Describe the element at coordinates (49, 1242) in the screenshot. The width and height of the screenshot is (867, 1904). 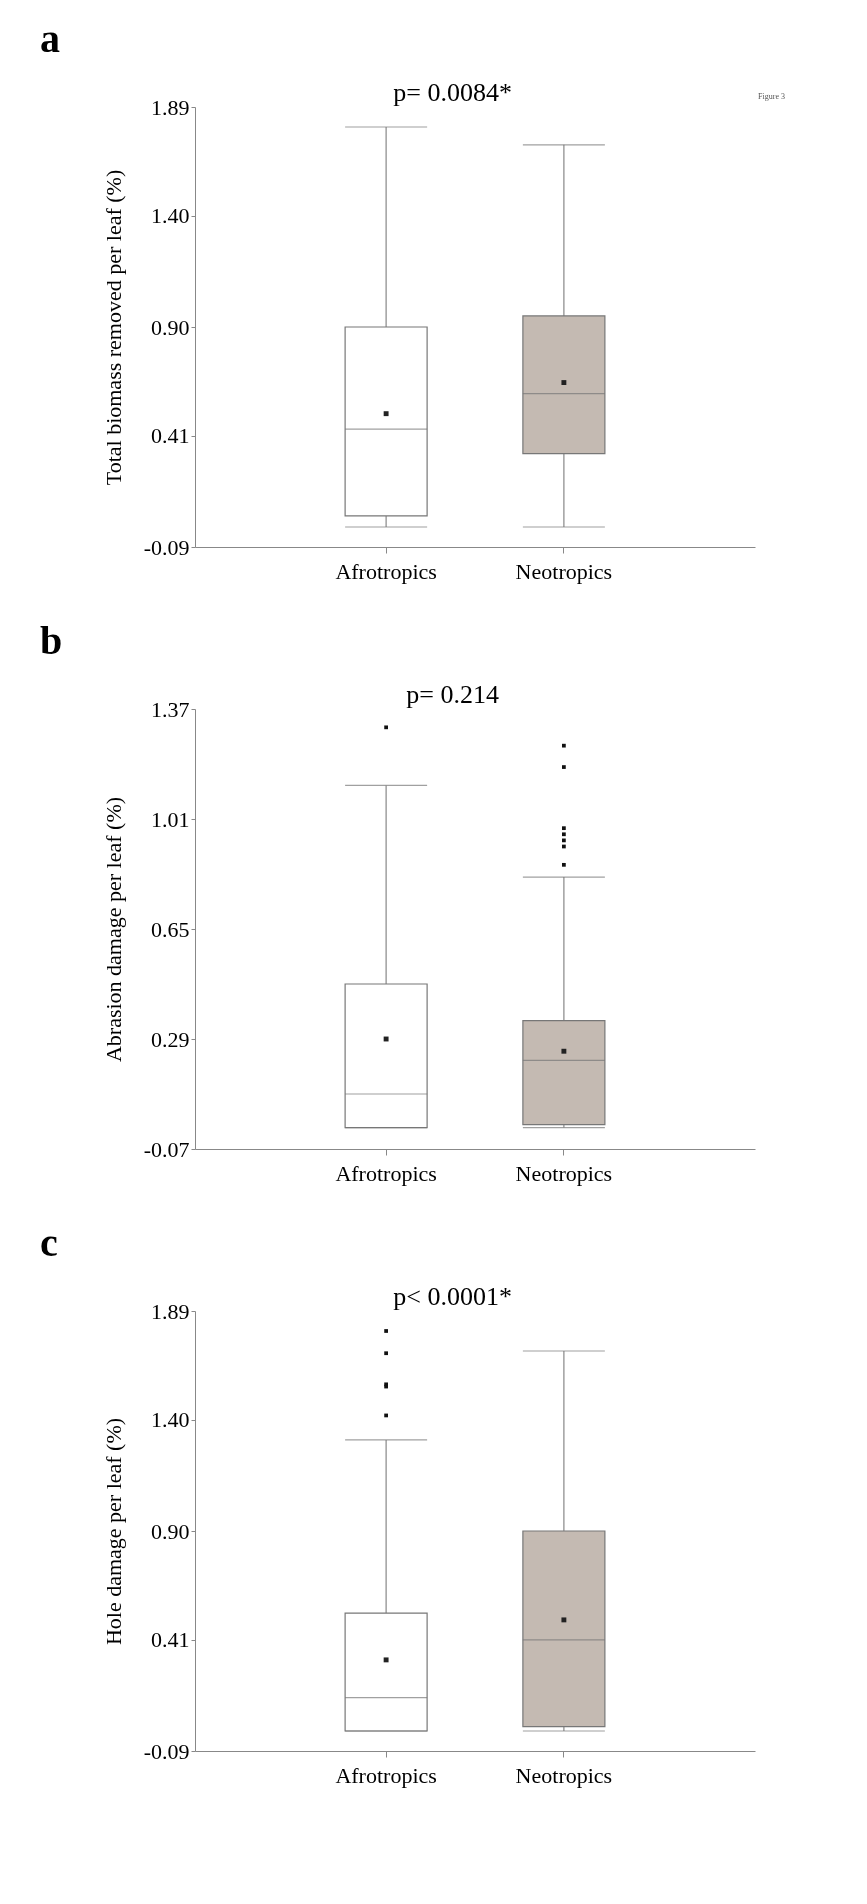
I see `chart-title: c` at that location.